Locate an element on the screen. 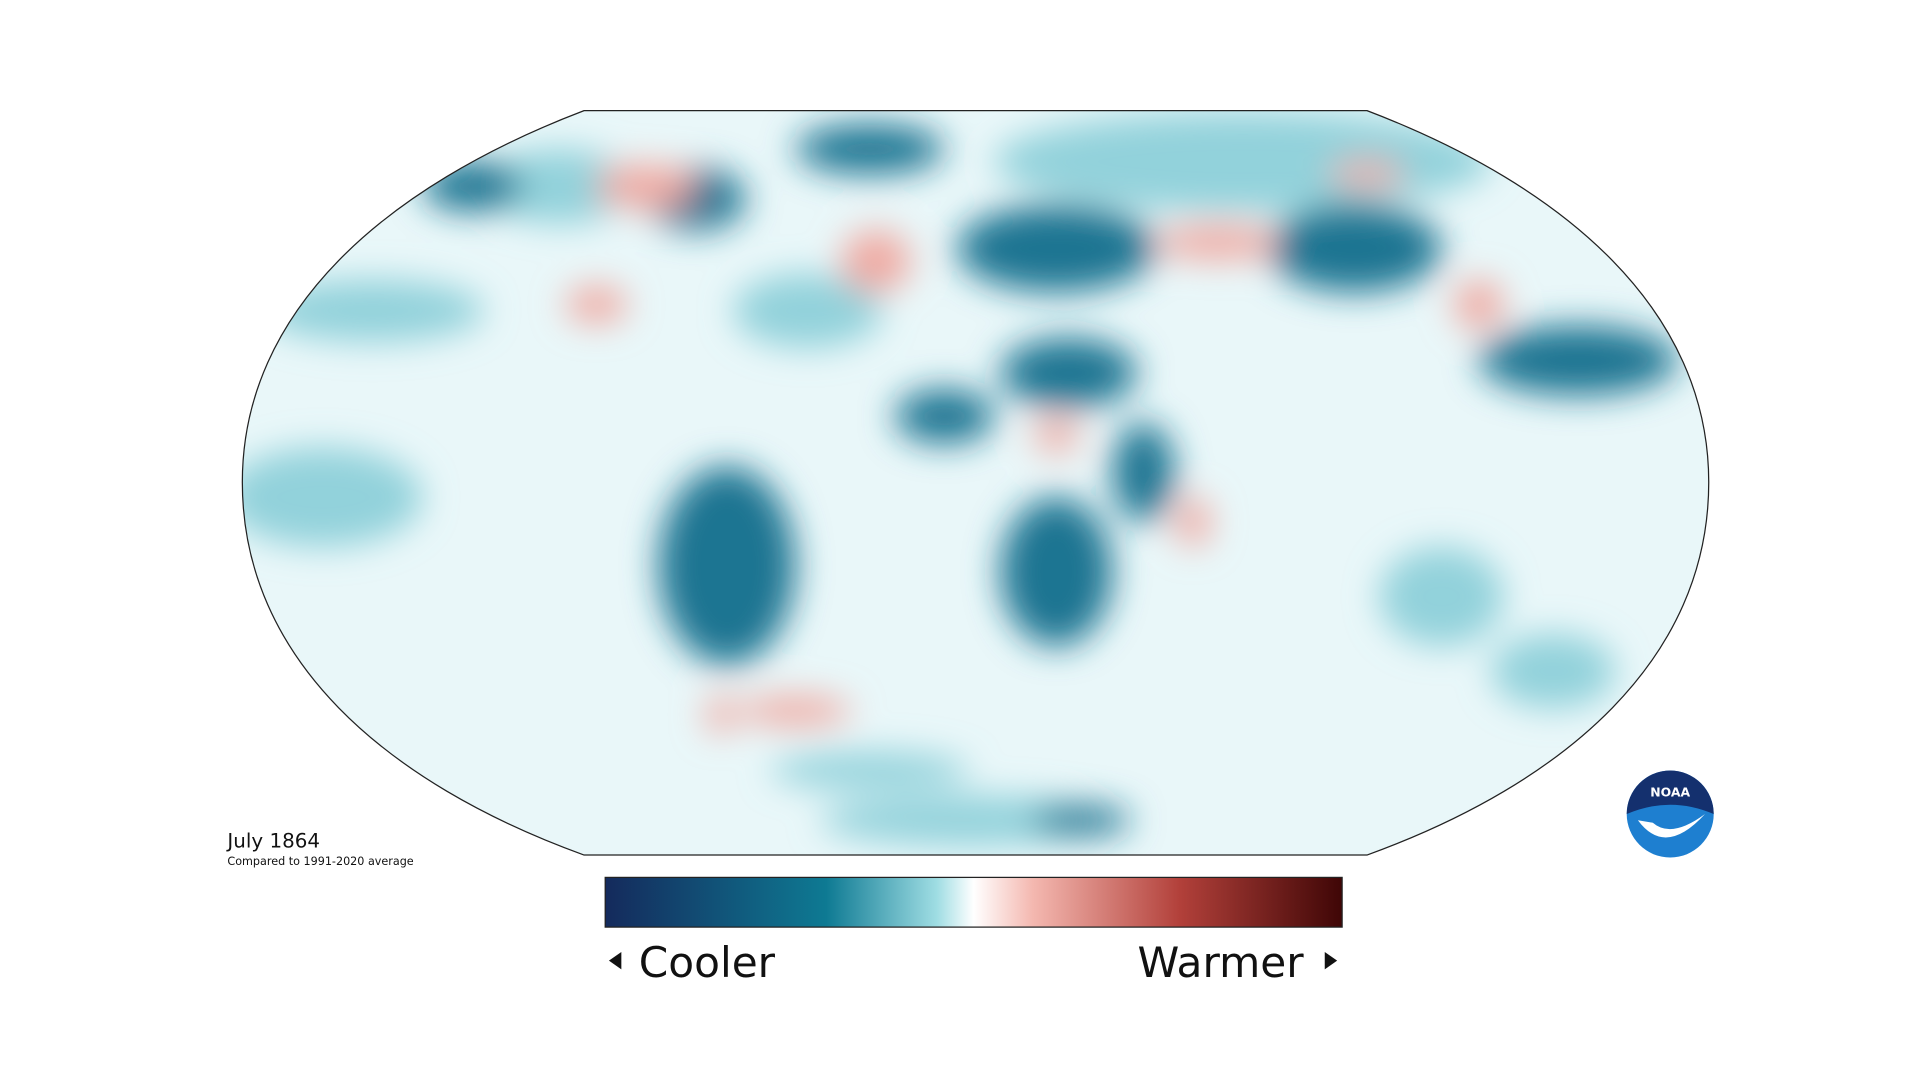  caption-subtitle: Compared to 1991-2020 average is located at coordinates (320, 861).